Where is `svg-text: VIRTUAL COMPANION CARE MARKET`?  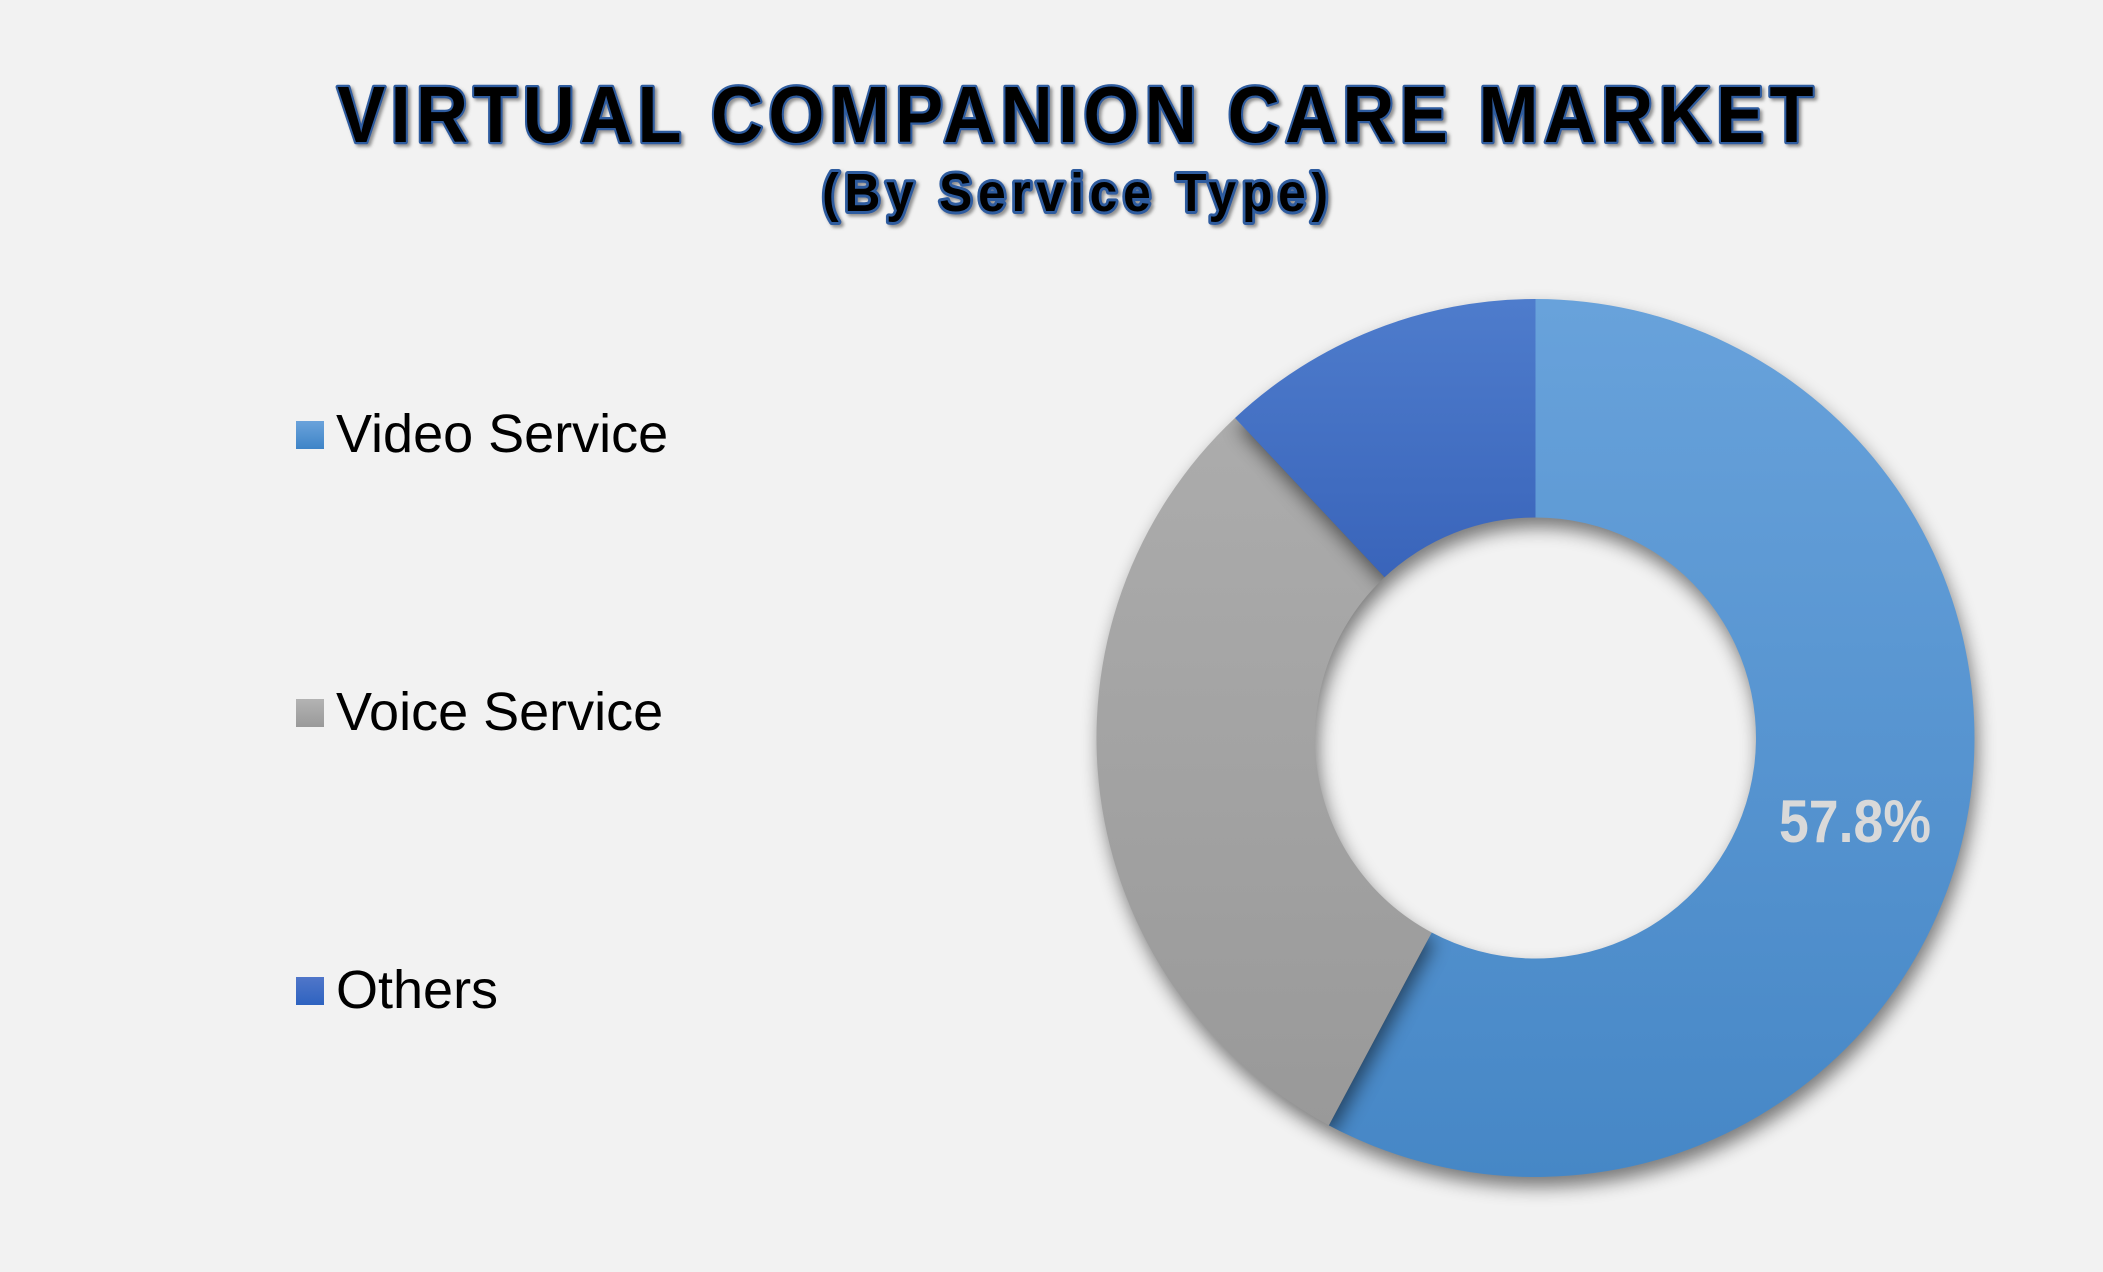
svg-text: VIRTUAL COMPANION CARE MARKET is located at coordinates (1078, 115).